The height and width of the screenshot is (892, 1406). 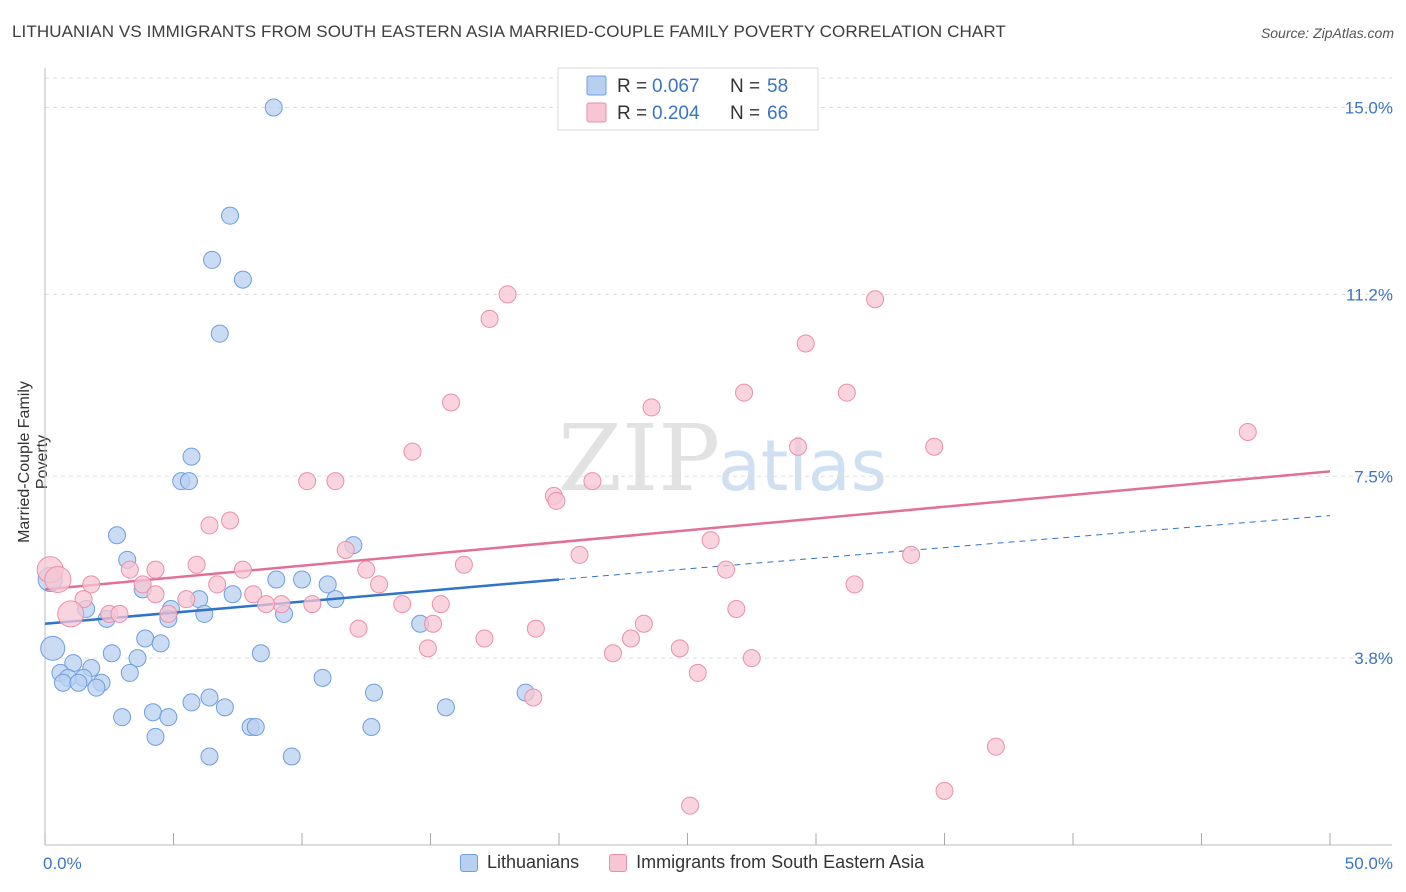 I want to click on bottom-legend-label: Immigrants from South Eastern Asia, so click(x=780, y=862).